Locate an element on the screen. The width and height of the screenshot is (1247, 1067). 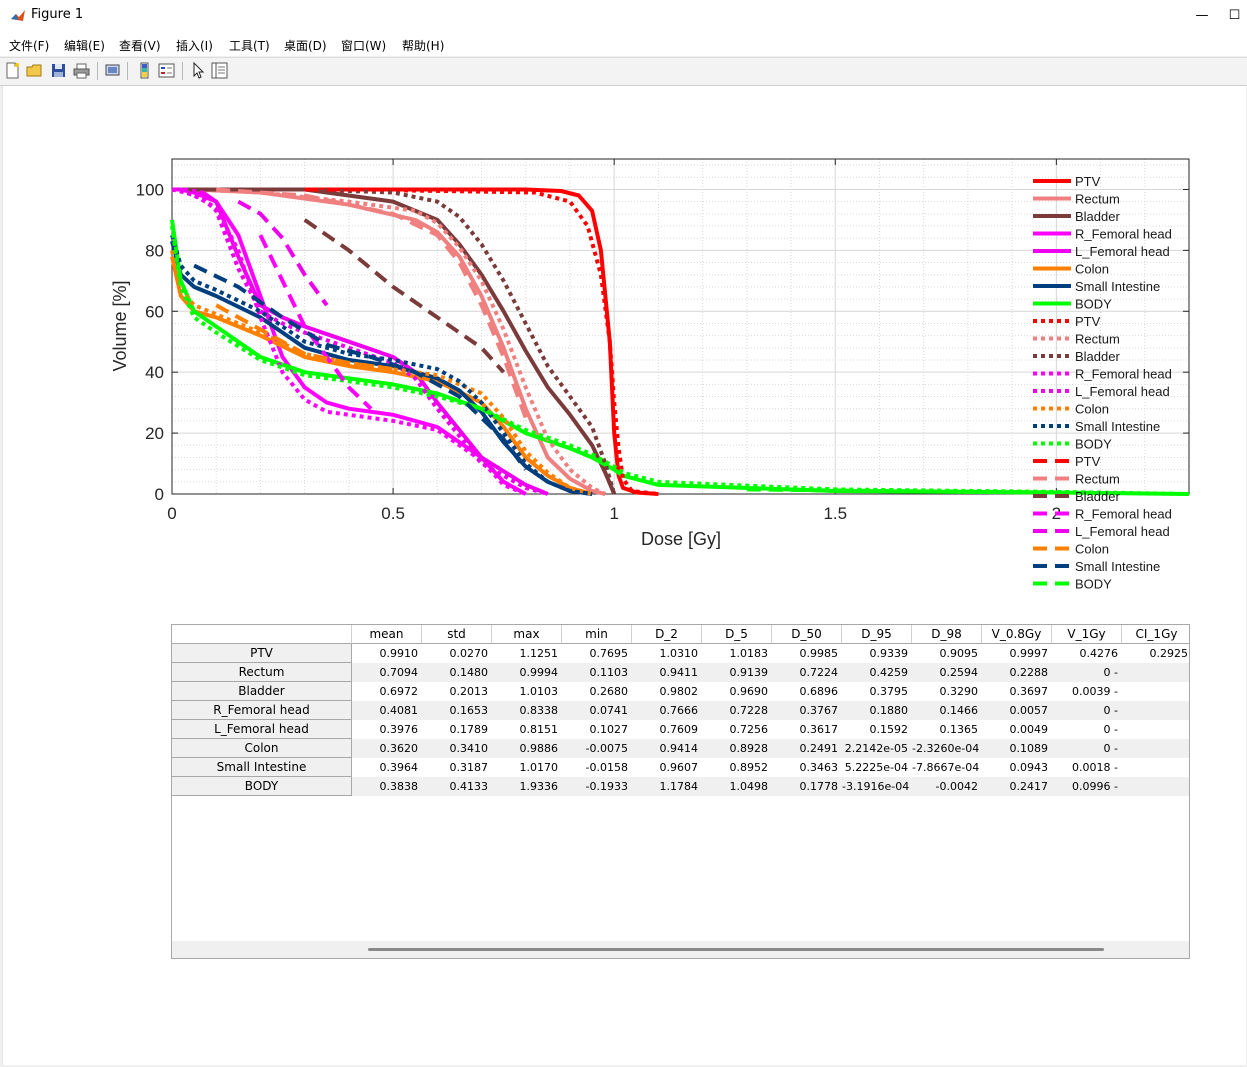
menu-insert: 插入(I) is located at coordinates (194, 46).